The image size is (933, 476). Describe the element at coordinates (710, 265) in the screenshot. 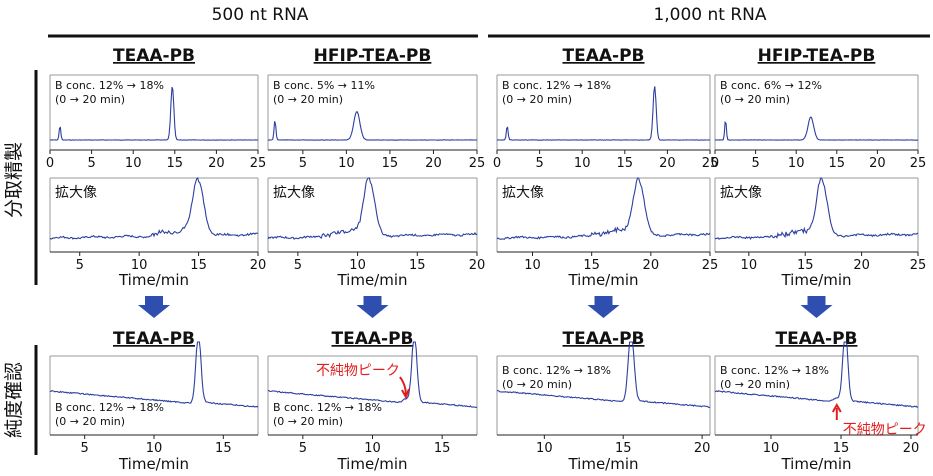

I see `zoom-2-tick-label: 25` at that location.